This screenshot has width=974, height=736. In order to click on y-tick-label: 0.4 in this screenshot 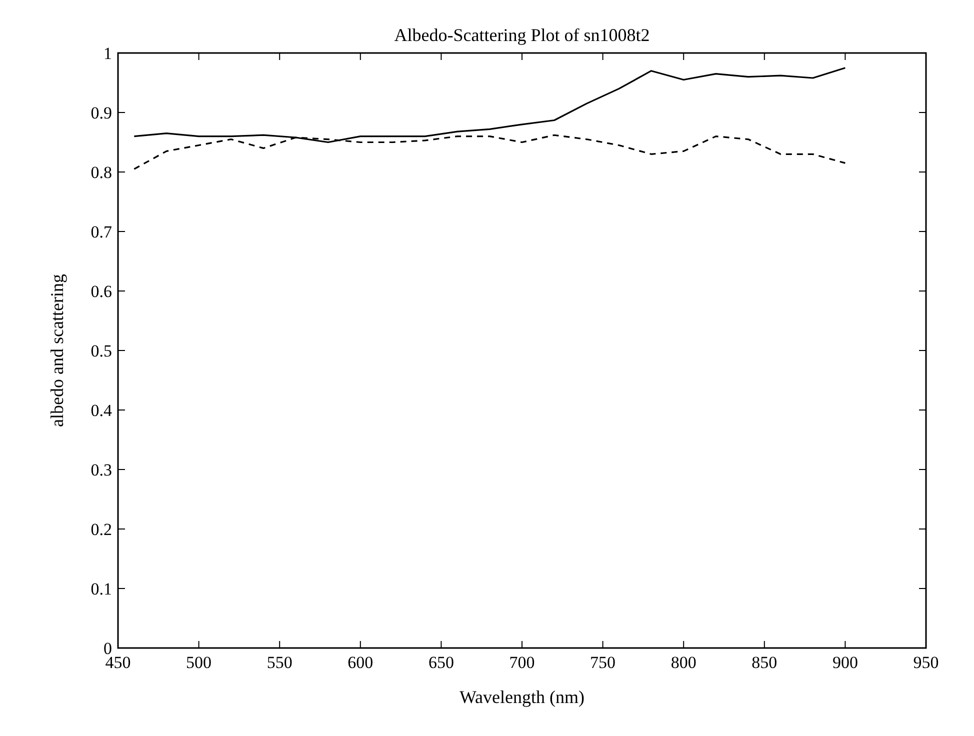, I will do `click(101, 410)`.